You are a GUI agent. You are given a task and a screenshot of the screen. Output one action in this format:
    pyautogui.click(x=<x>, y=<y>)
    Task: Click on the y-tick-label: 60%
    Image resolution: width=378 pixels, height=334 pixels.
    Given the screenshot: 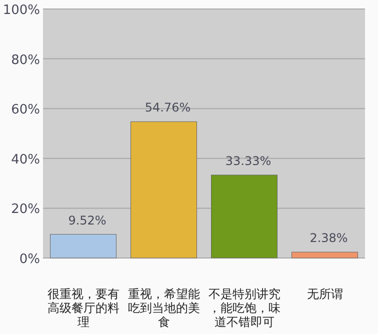 What is the action you would take?
    pyautogui.click(x=25, y=110)
    